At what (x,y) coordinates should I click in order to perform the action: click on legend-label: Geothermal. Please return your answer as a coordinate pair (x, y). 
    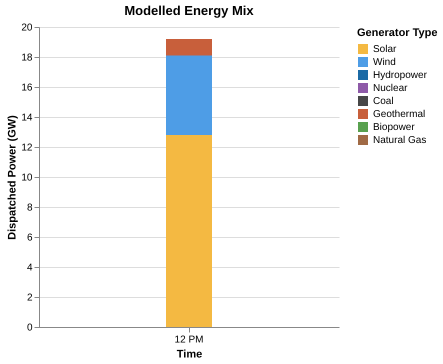
    Looking at the image, I should click on (399, 114).